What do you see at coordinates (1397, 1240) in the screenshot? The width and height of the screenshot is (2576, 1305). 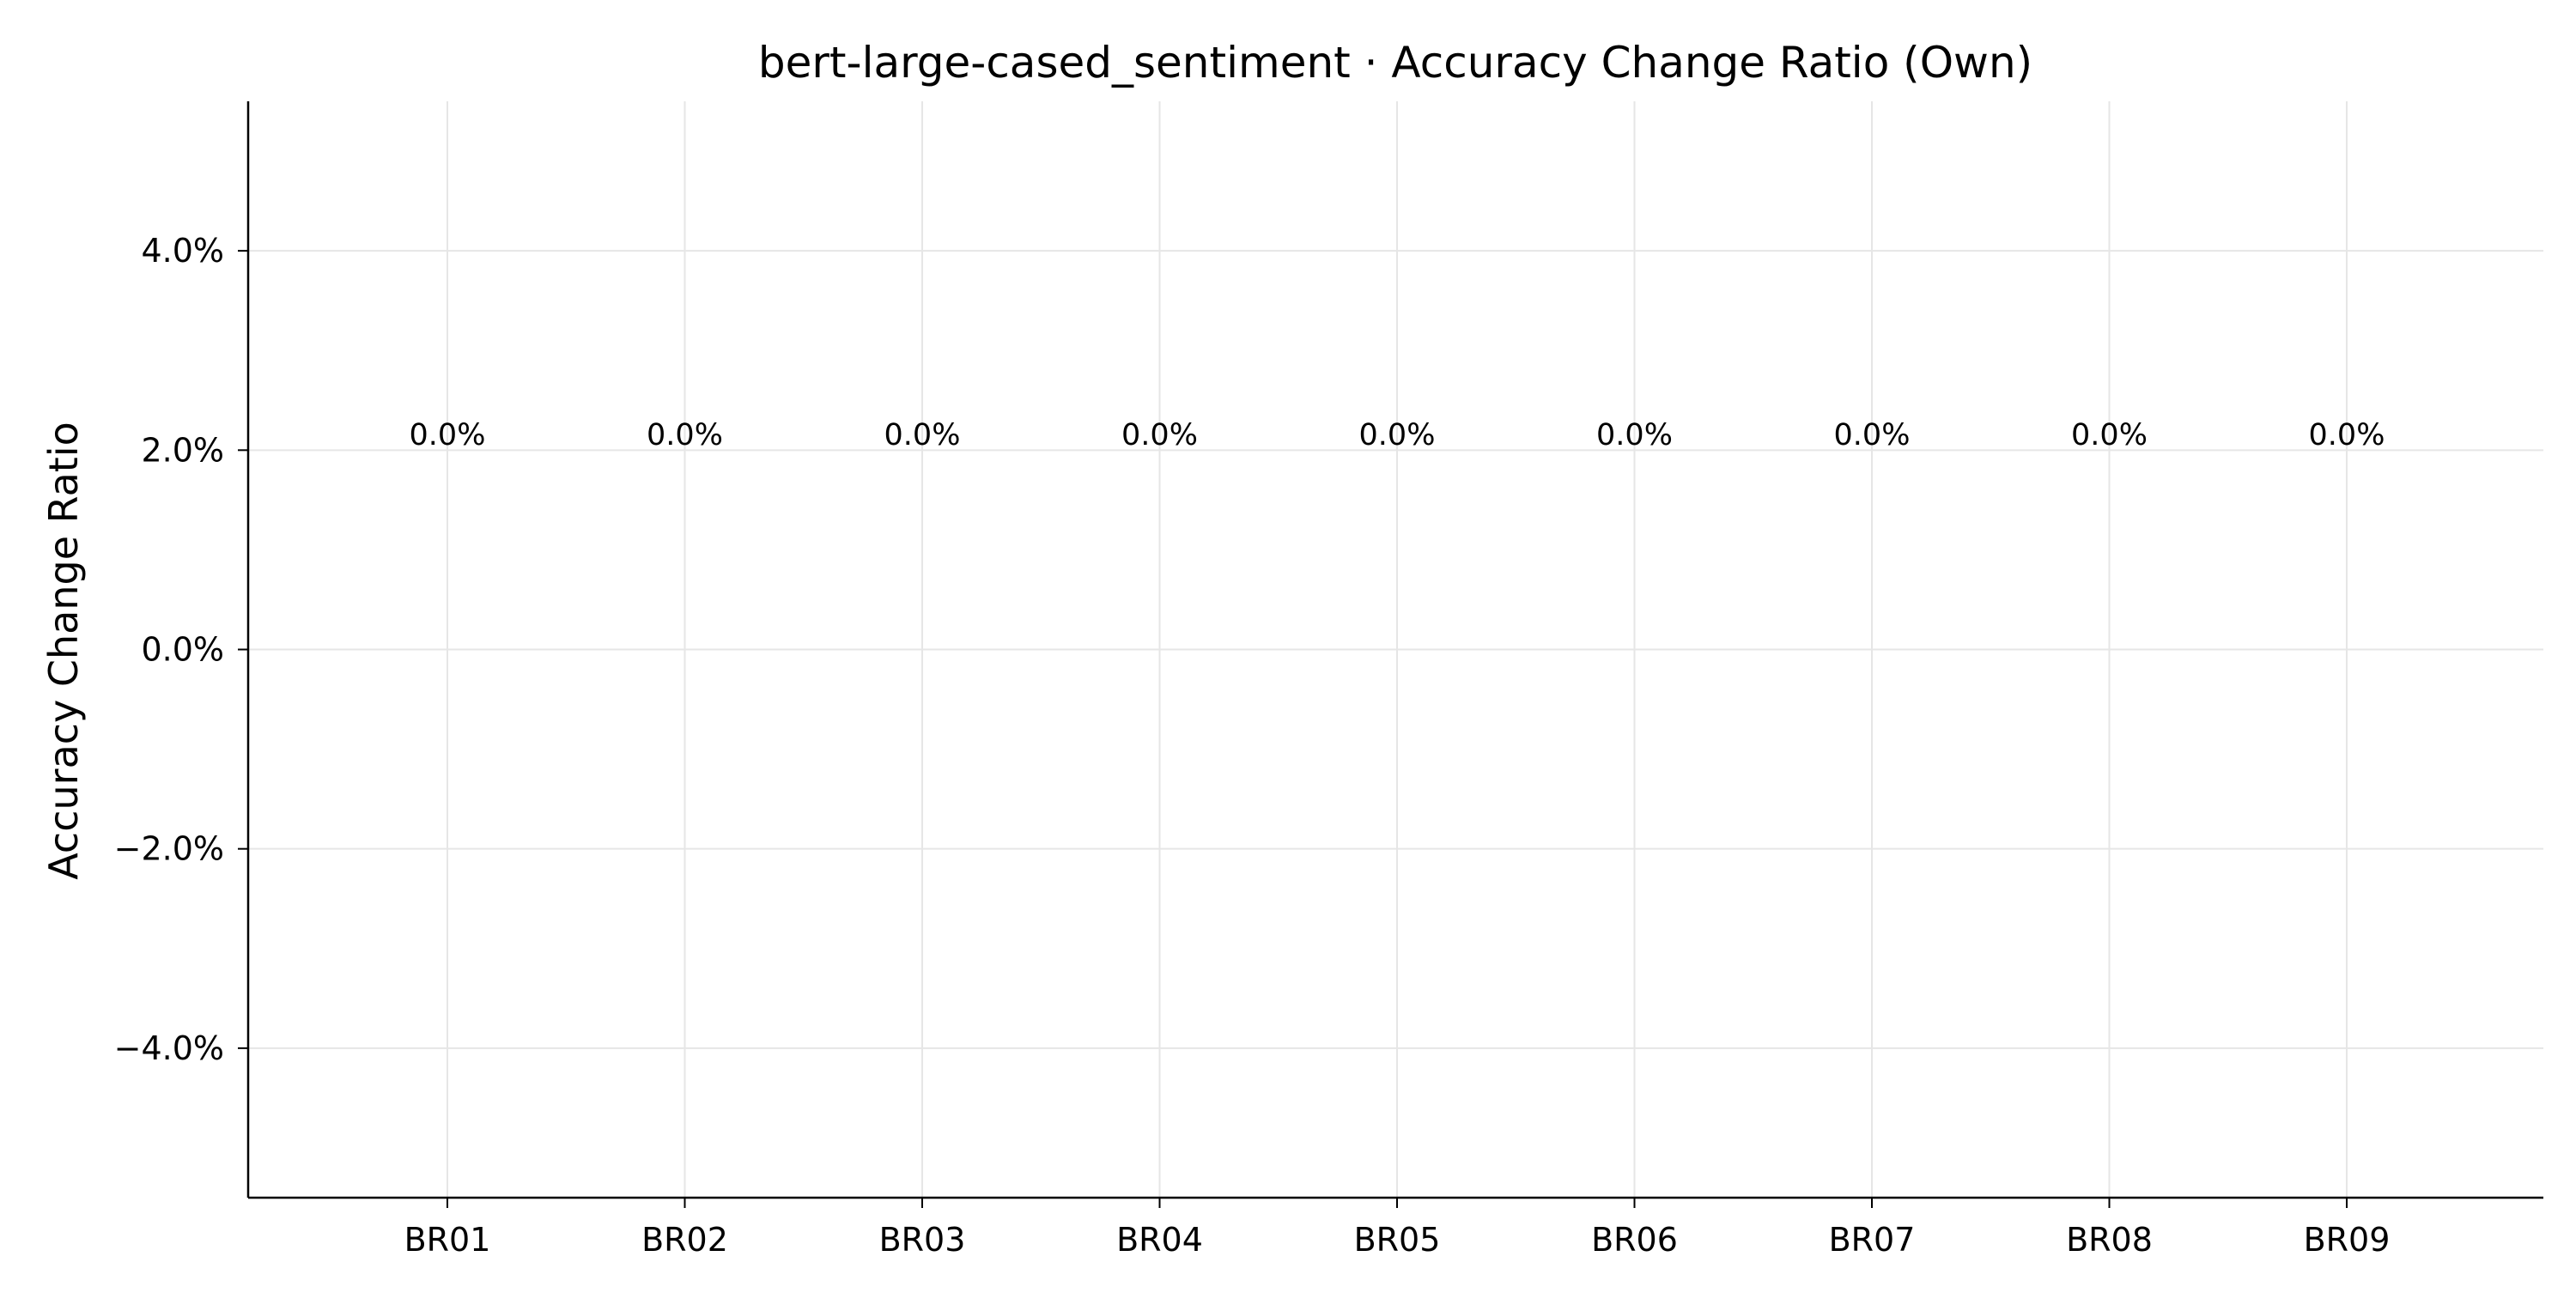 I see `x-tick-label: BR05` at bounding box center [1397, 1240].